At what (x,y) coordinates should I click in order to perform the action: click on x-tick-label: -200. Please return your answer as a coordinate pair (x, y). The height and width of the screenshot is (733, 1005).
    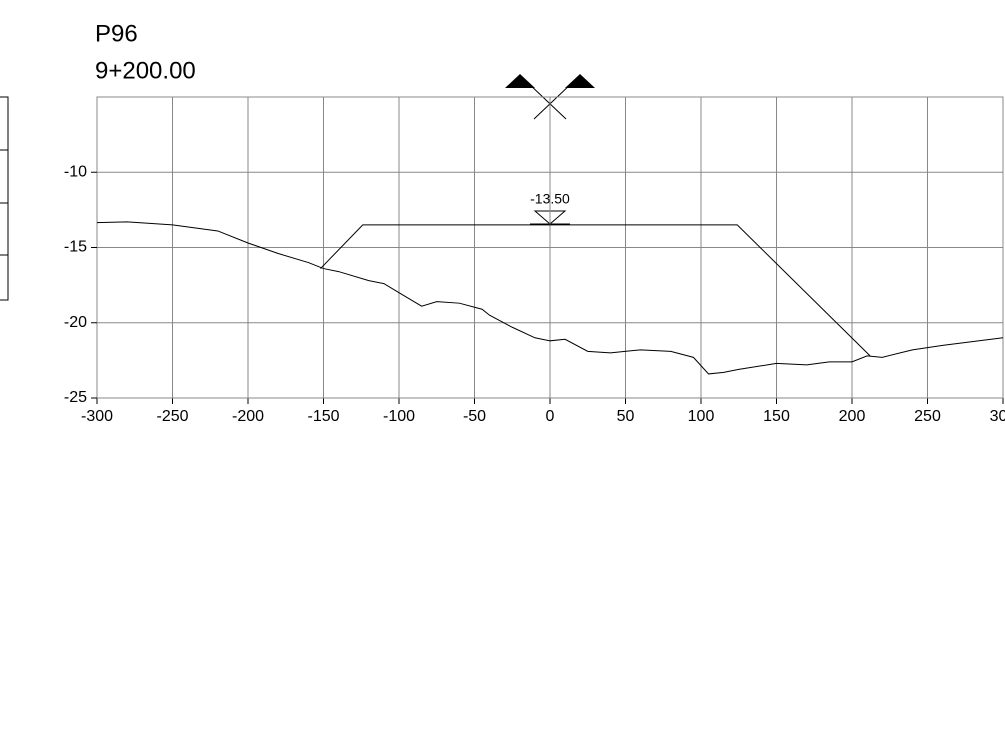
    Looking at the image, I should click on (248, 416).